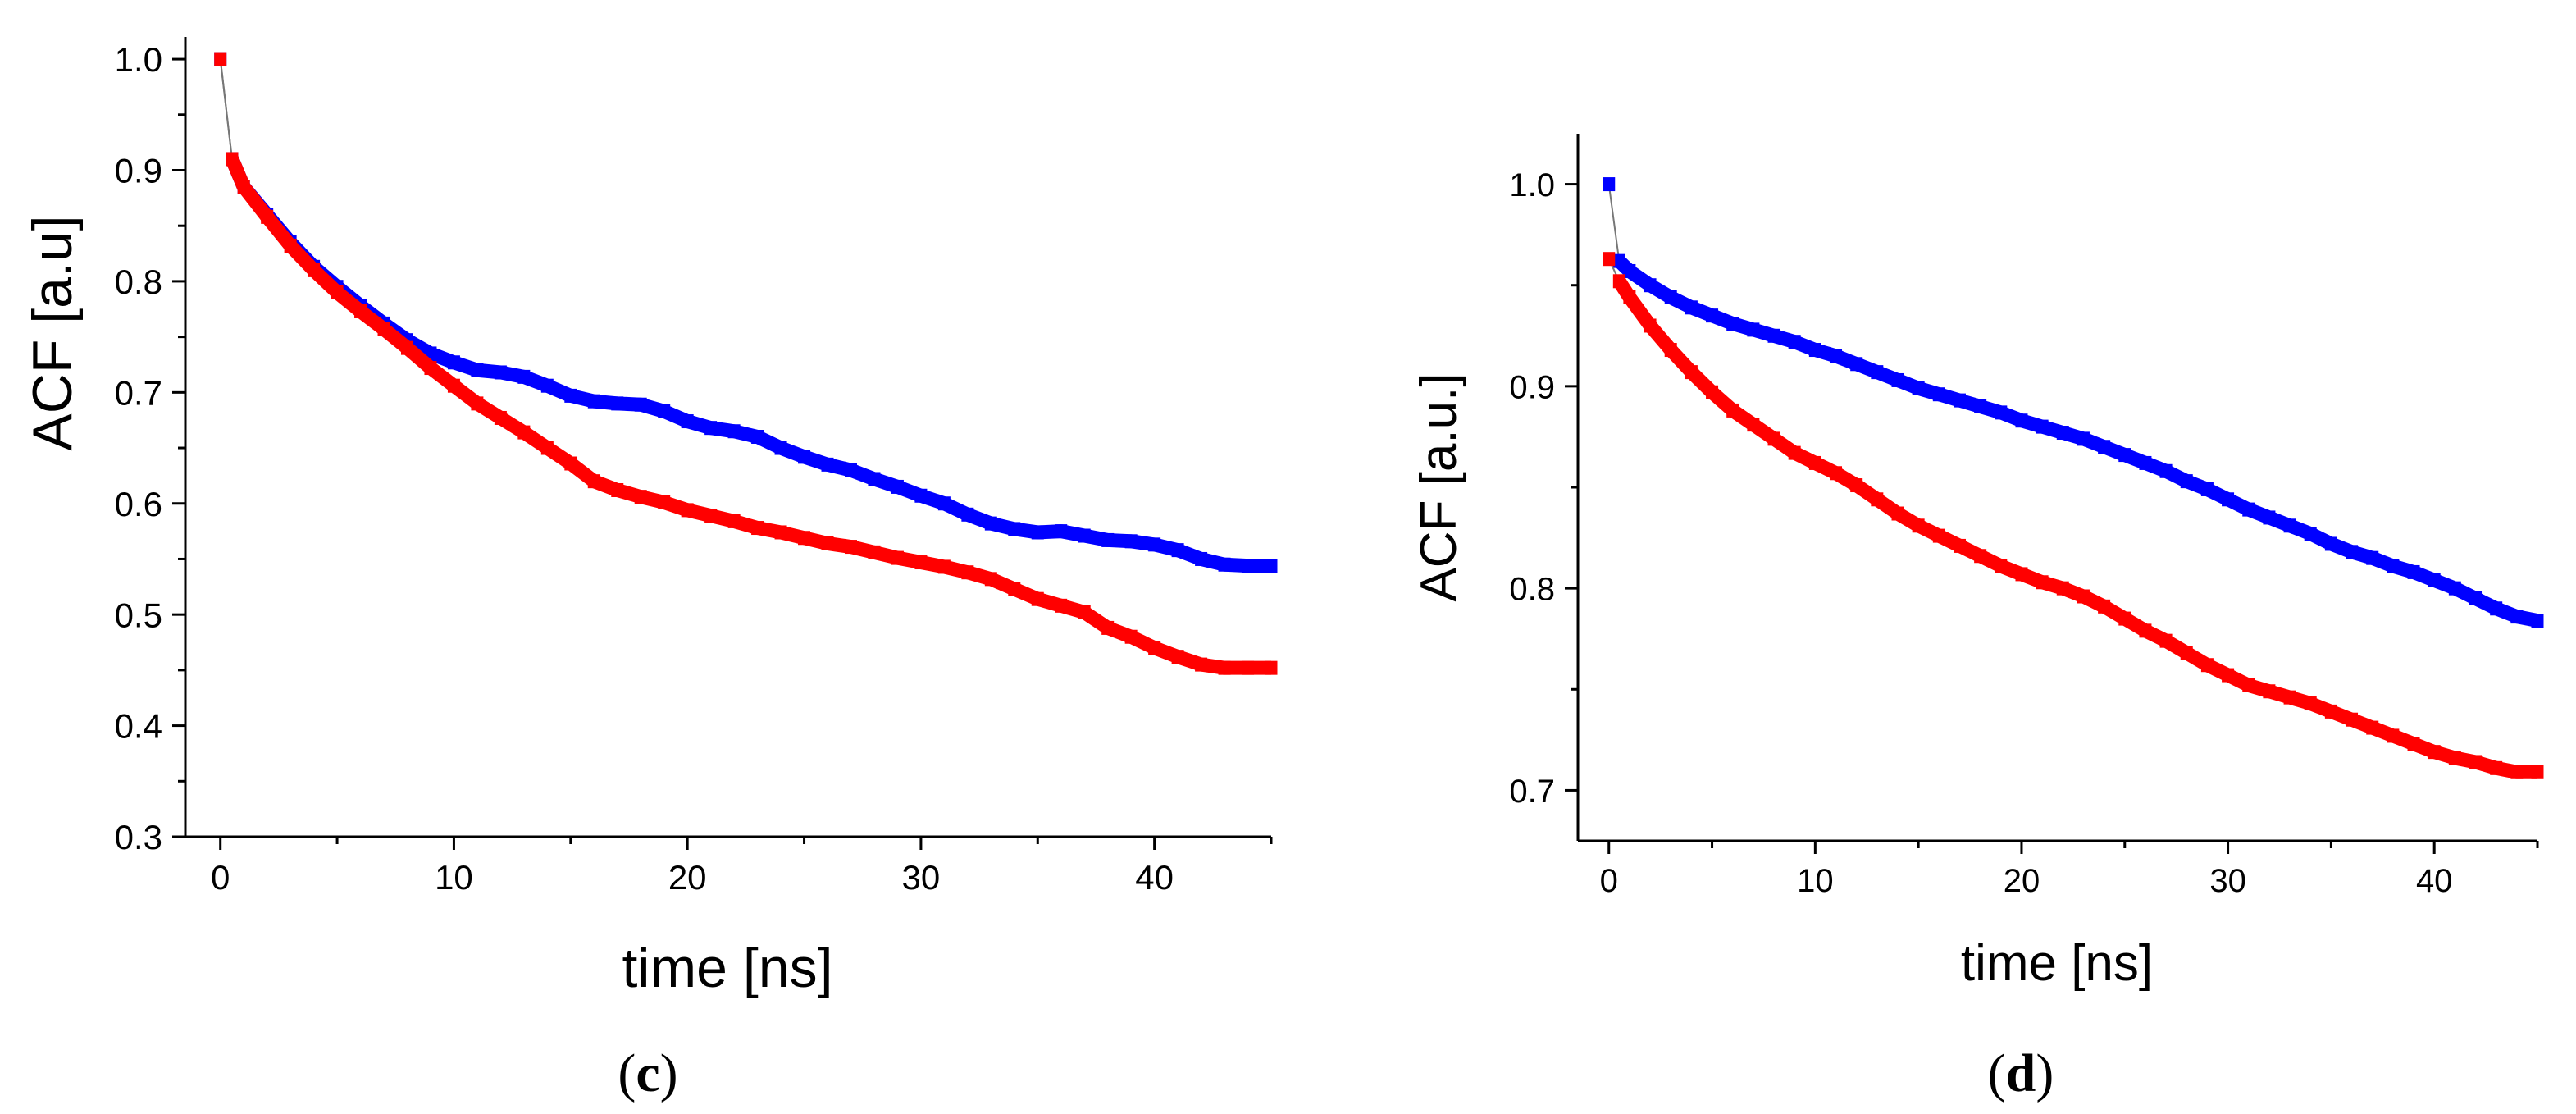 This screenshot has height=1114, width=2576. Describe the element at coordinates (727, 968) in the screenshot. I see `x-axis-title-c: time [ns]` at that location.